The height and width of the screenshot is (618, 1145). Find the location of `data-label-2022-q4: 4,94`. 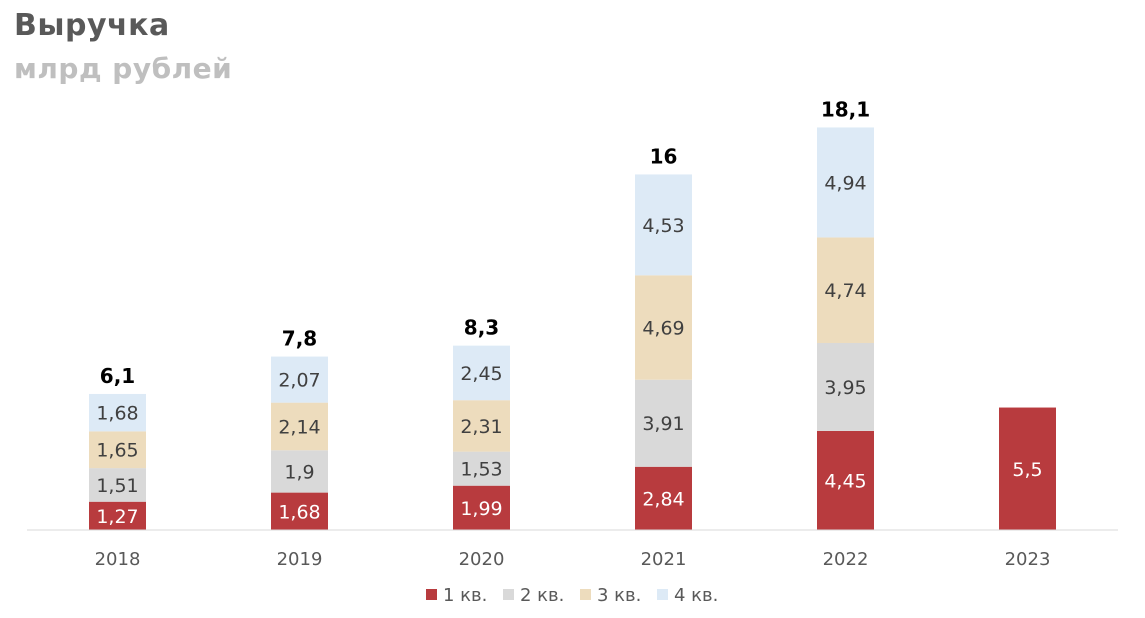

data-label-2022-q4: 4,94 is located at coordinates (845, 183).